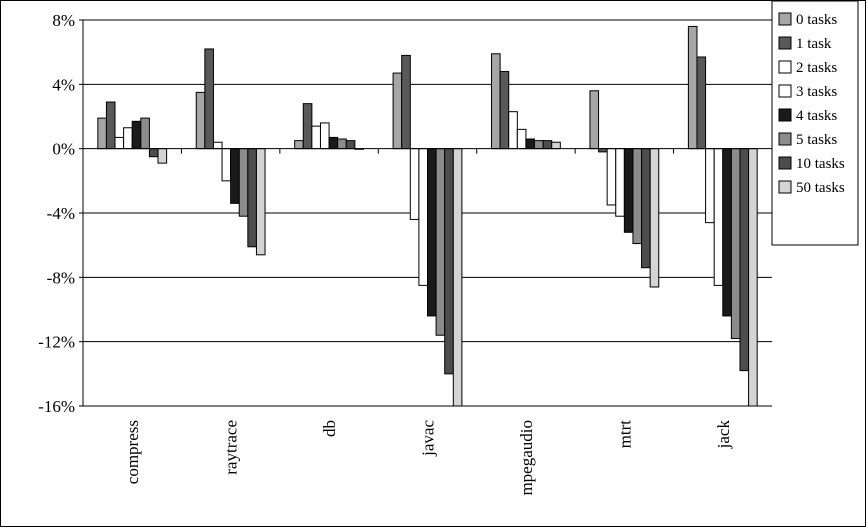 The image size is (866, 527). I want to click on bar-javac-2-tasks, so click(414, 184).